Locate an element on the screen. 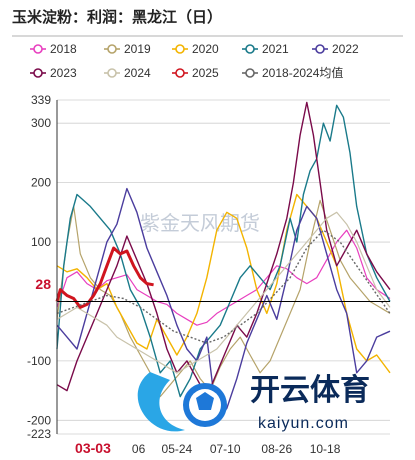  watermark-text: 紫金天风期货 is located at coordinates (200, 223).